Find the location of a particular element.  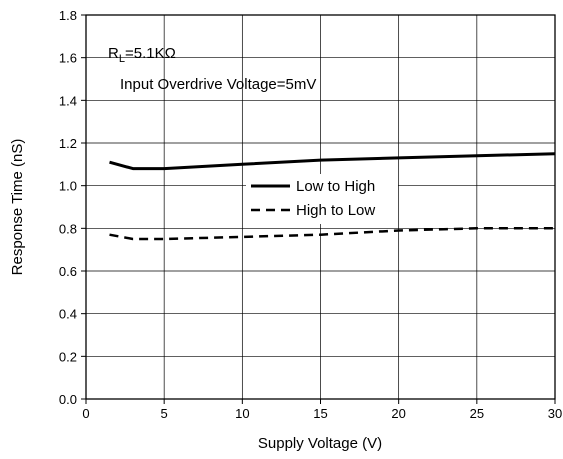

y-tick-label: 1.0 is located at coordinates (68, 186).